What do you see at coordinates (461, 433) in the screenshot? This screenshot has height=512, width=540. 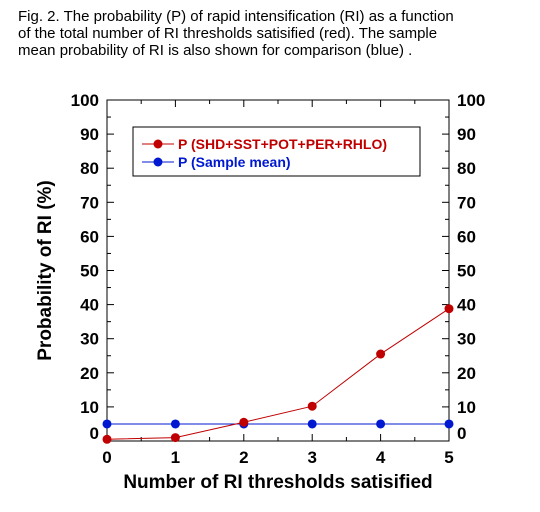 I see `y-tick-label-right: 0` at bounding box center [461, 433].